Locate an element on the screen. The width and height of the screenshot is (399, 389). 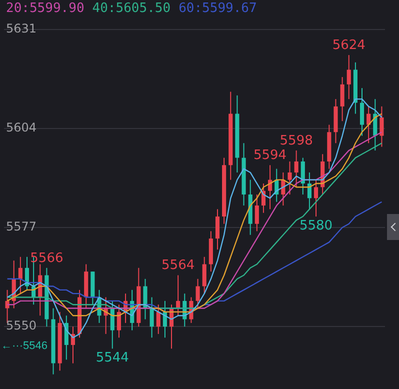
annotation: ←···5546 is located at coordinates (24, 346).